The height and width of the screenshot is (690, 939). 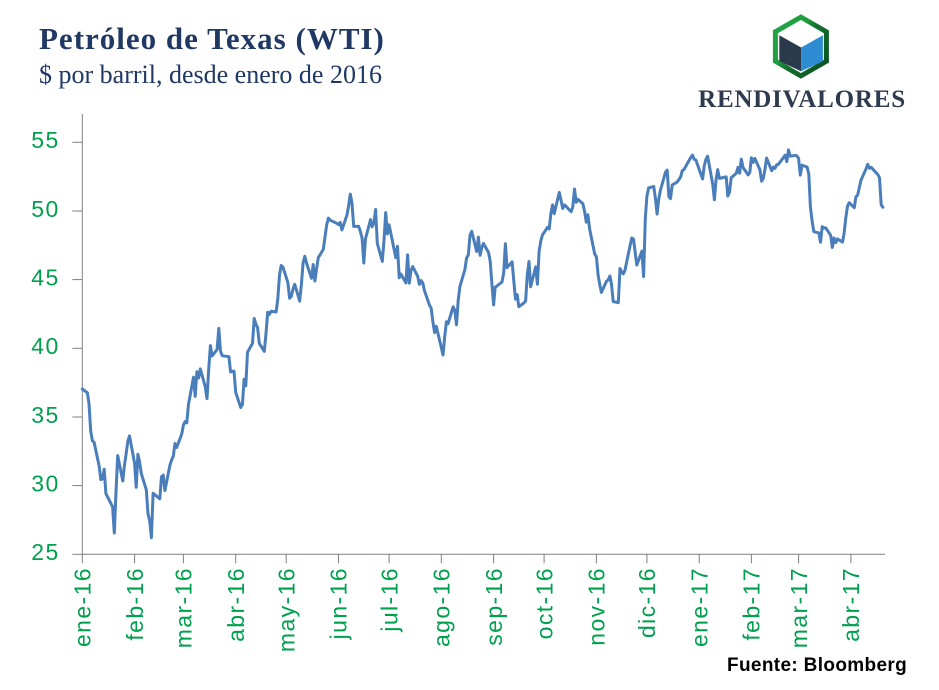 What do you see at coordinates (339, 603) in the screenshot?
I see `svg-text: jun-16` at bounding box center [339, 603].